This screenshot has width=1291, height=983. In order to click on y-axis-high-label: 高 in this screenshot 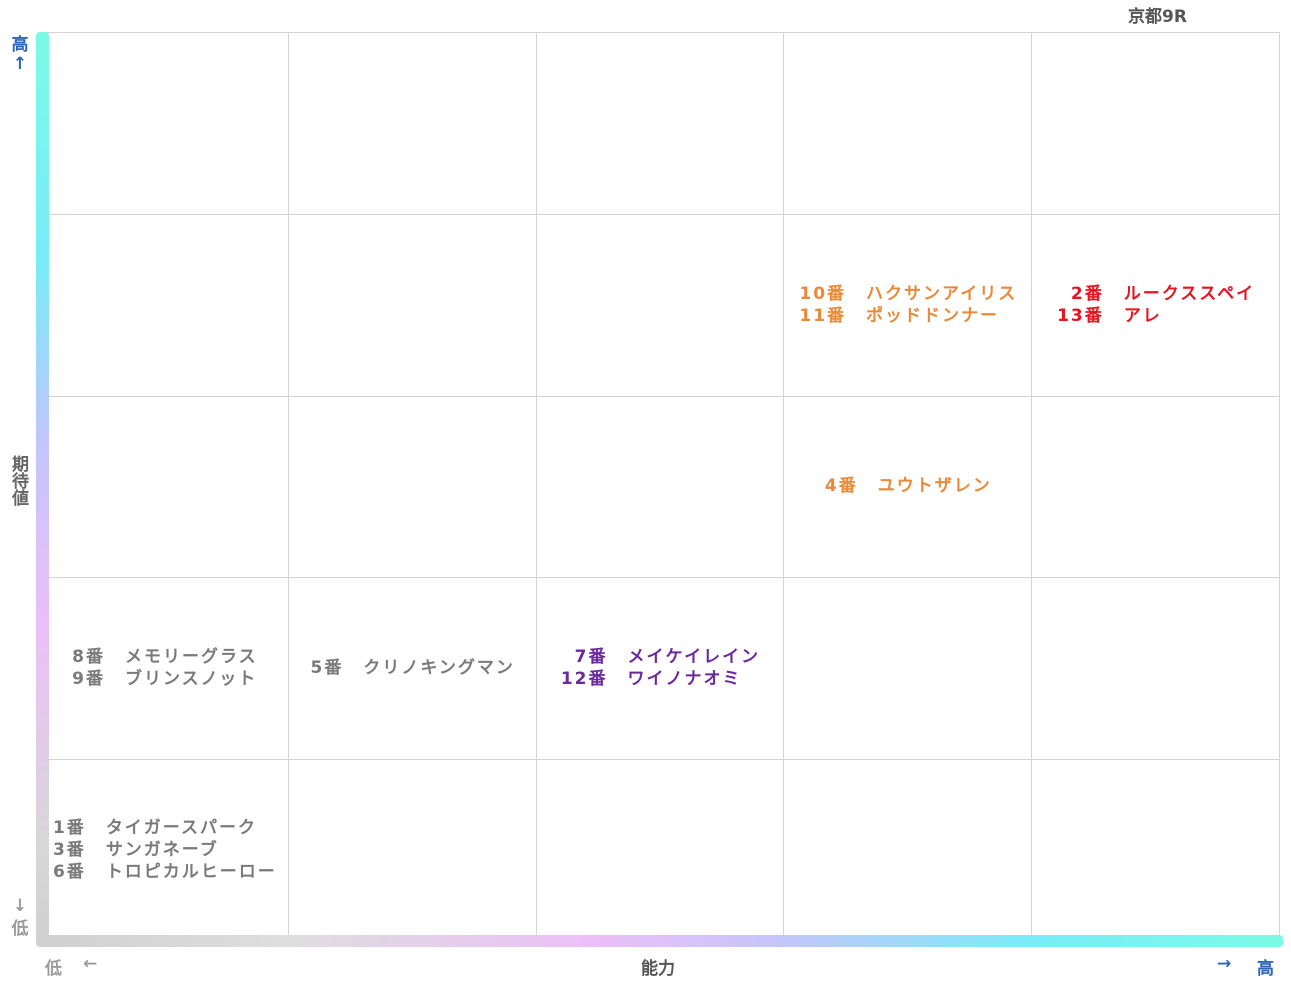, I will do `click(20, 45)`.